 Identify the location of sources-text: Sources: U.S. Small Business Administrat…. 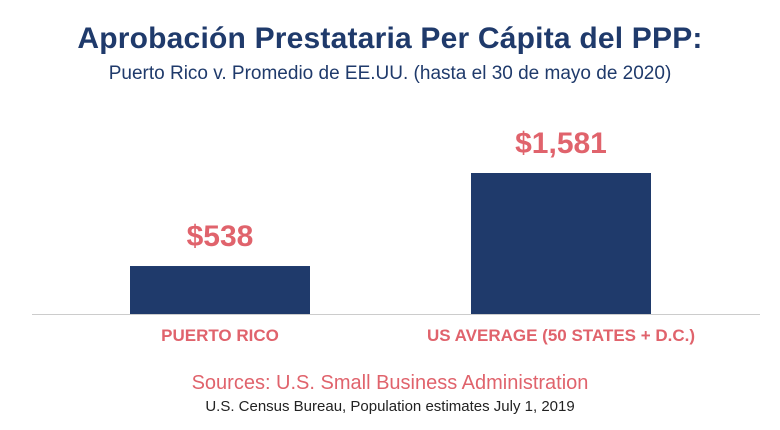
(390, 383).